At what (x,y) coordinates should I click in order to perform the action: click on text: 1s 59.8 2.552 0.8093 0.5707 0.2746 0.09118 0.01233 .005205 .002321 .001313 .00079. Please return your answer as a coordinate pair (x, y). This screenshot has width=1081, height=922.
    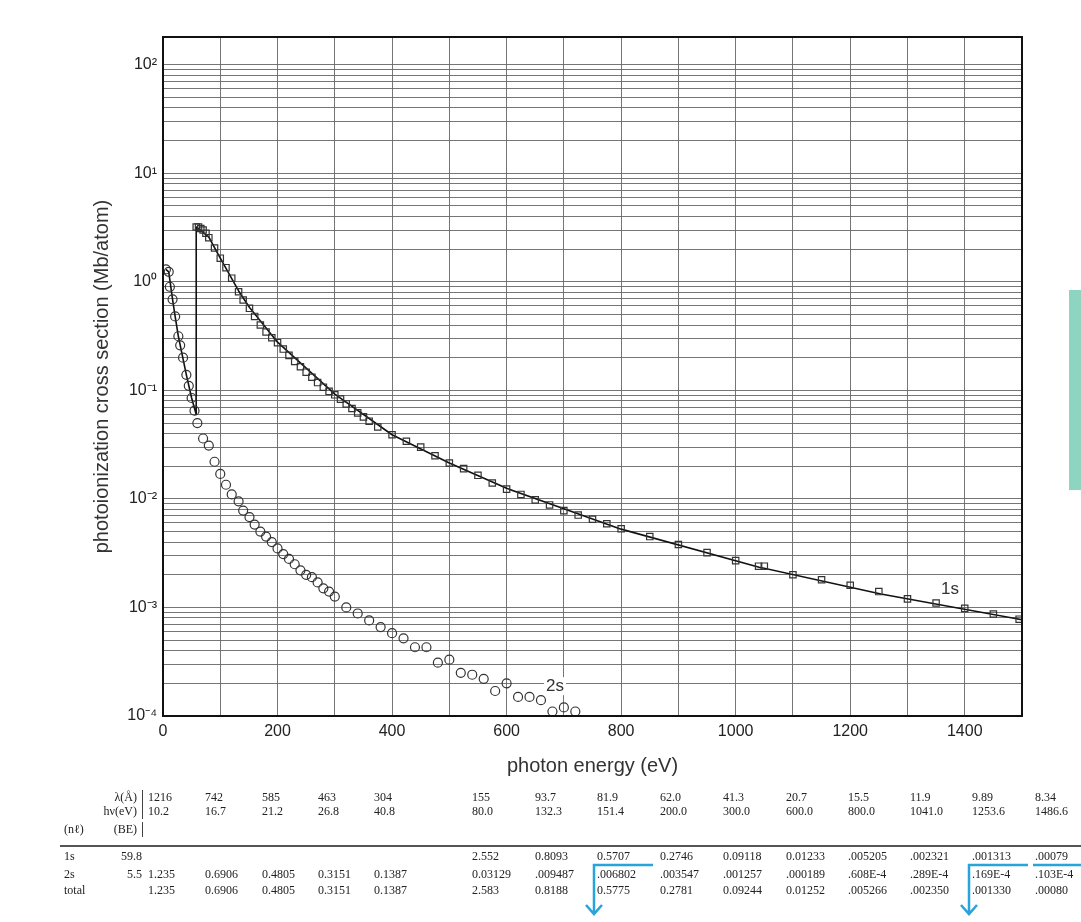
    Looking at the image, I should click on (566, 856).